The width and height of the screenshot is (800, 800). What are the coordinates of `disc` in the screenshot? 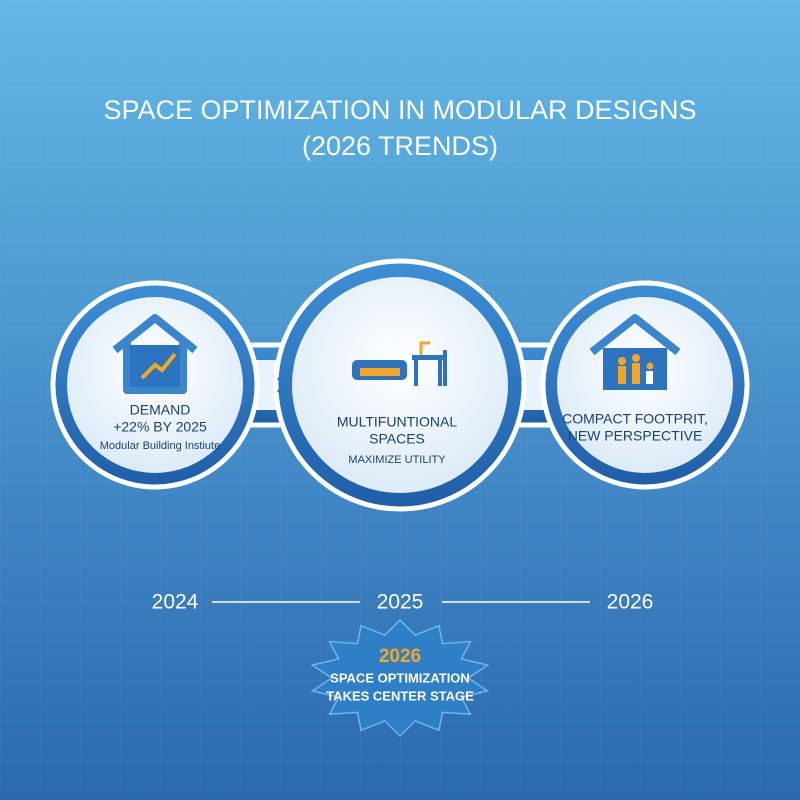 It's located at (400, 385).